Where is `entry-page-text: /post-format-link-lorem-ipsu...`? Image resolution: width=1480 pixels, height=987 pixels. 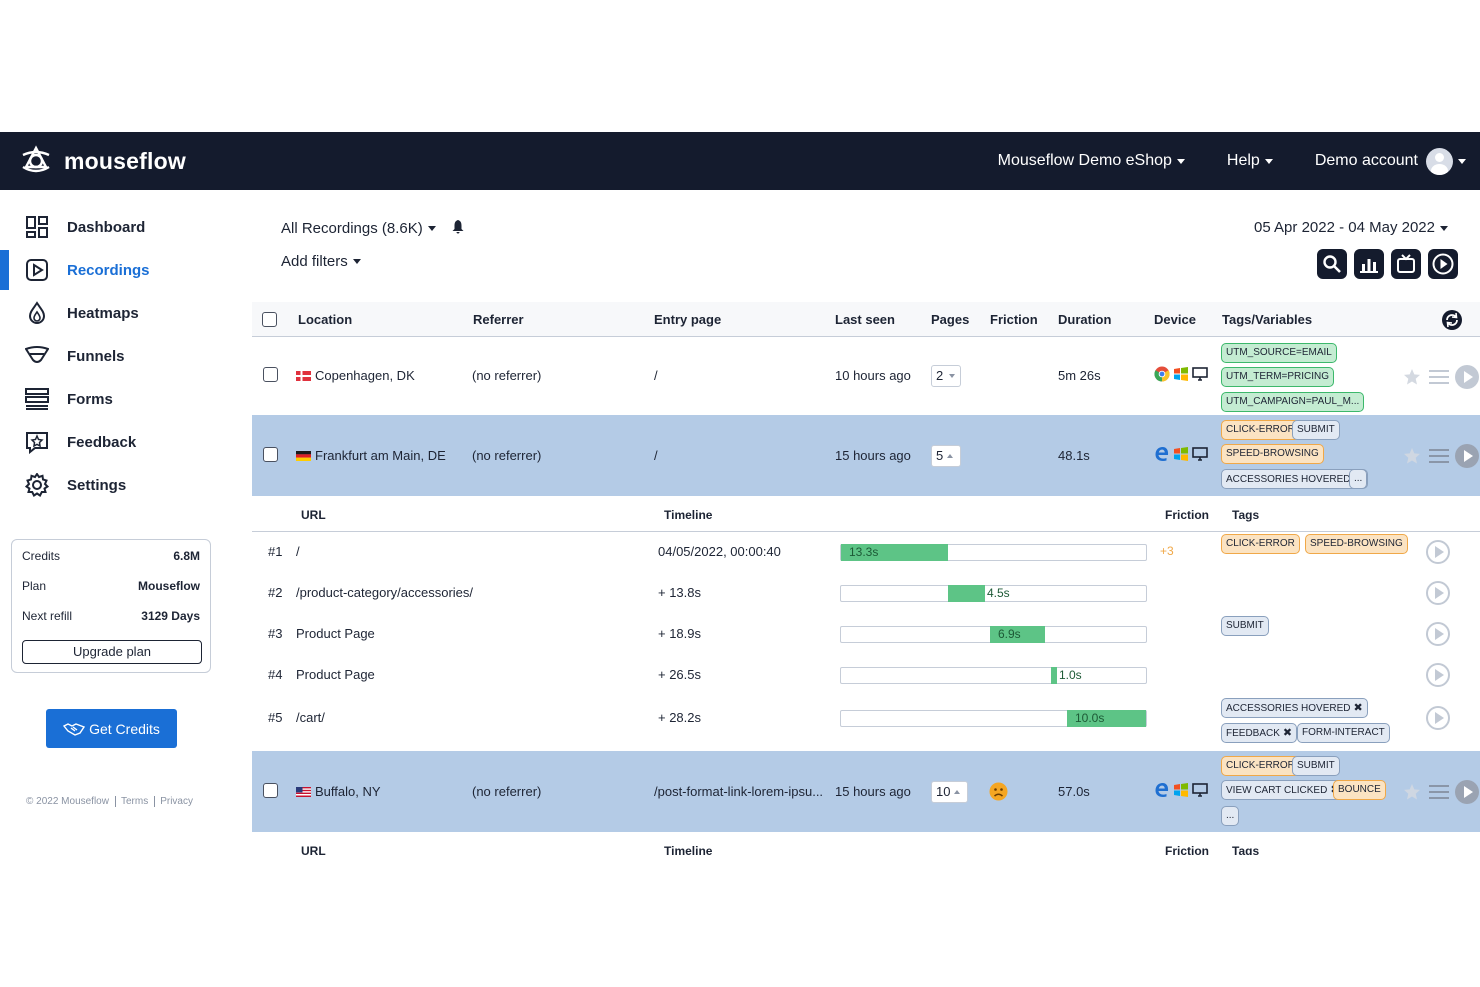 entry-page-text: /post-format-link-lorem-ipsu... is located at coordinates (739, 791).